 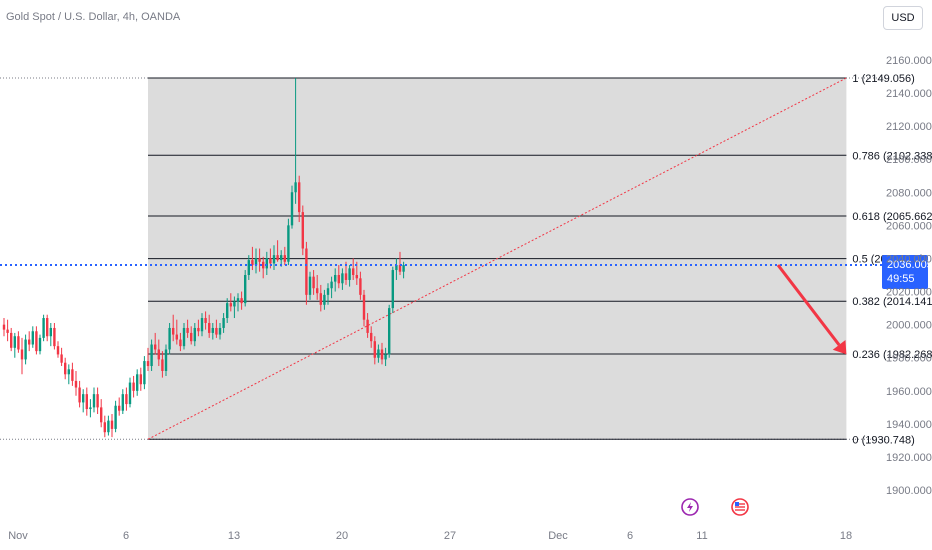 What do you see at coordinates (909, 193) in the screenshot?
I see `y-tick-label: 2080.000` at bounding box center [909, 193].